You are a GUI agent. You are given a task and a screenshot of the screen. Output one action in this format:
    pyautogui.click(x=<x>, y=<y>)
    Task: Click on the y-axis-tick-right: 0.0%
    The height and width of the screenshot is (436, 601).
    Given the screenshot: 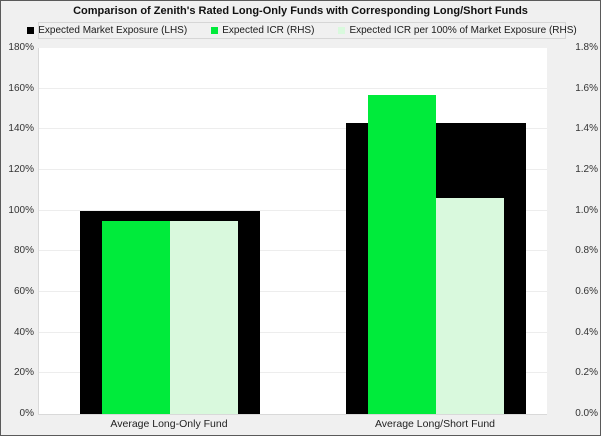 What is the action you would take?
    pyautogui.click(x=586, y=413)
    